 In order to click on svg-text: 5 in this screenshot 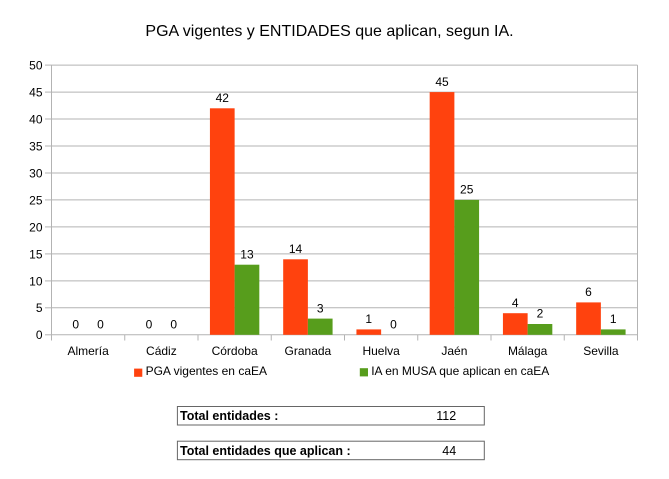, I will do `click(39, 308)`.